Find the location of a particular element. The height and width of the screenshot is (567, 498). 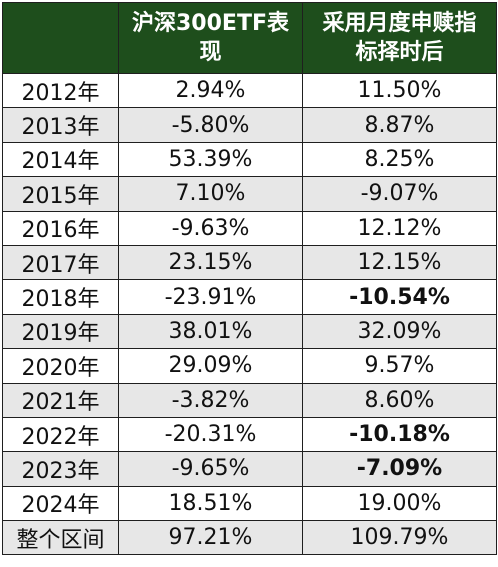

cell-etf-return: 97.21% is located at coordinates (210, 538).